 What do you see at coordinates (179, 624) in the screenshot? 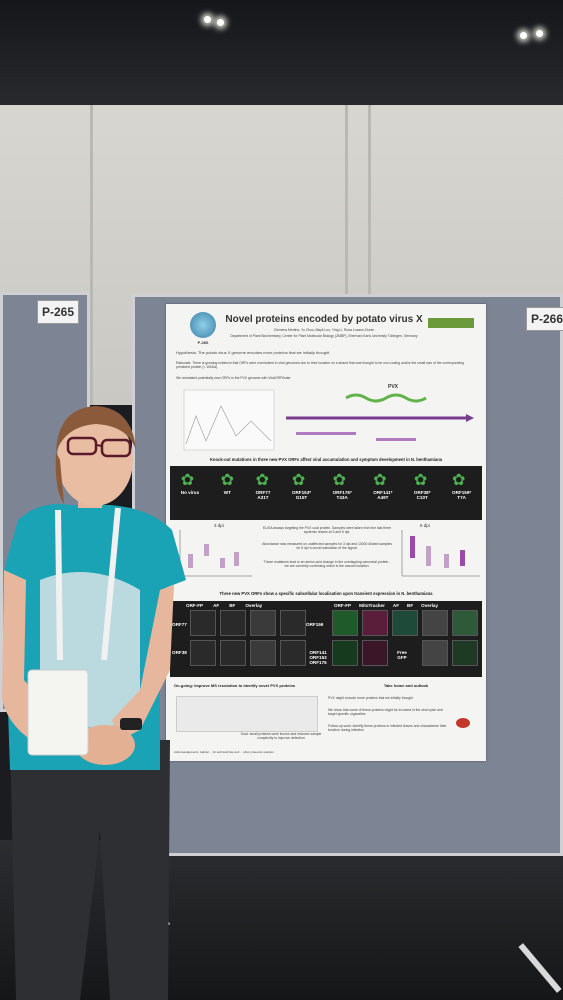
I see `loc-row-label: ORF77` at bounding box center [179, 624].